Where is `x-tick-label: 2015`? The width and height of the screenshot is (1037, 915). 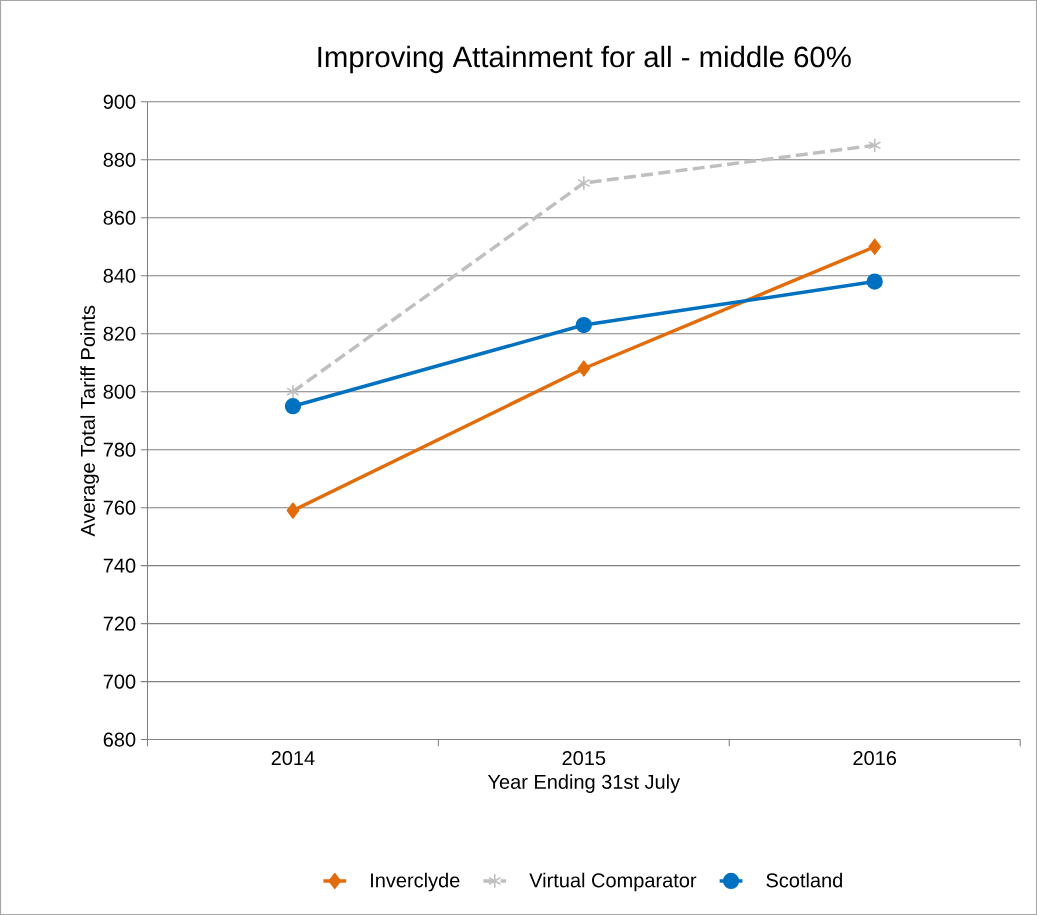 x-tick-label: 2015 is located at coordinates (584, 758).